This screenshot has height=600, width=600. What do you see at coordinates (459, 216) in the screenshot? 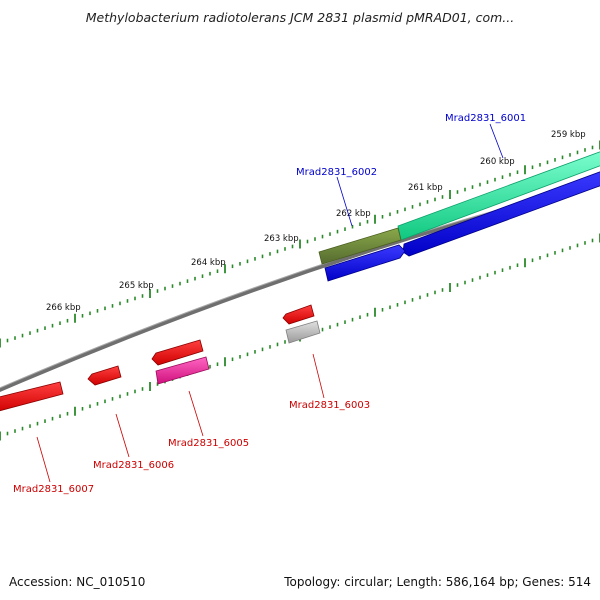
I see `forward-strand-features` at bounding box center [459, 216].